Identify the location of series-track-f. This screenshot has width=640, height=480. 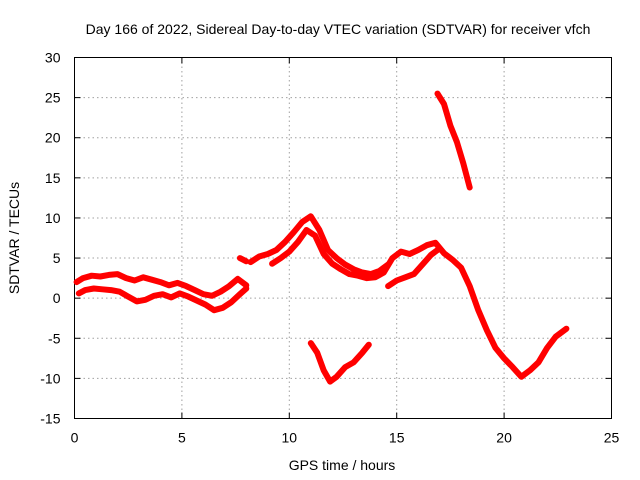
(339, 362).